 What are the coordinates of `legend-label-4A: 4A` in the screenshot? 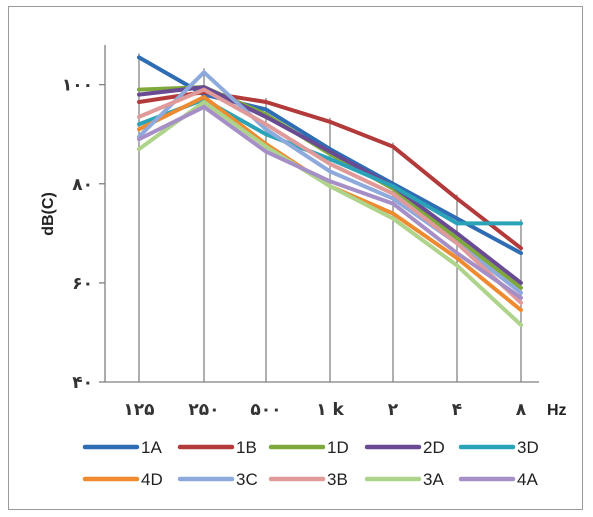 It's located at (527, 479).